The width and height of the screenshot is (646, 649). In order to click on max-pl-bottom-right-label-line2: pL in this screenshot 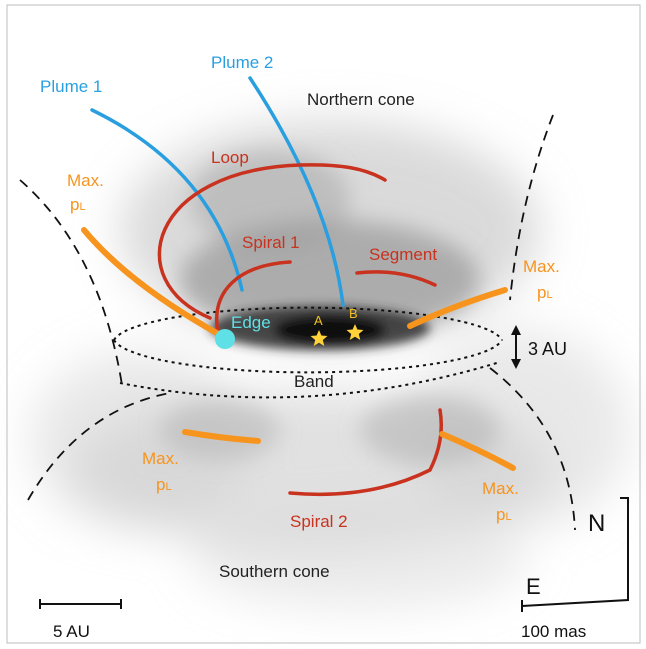, I will do `click(504, 514)`.